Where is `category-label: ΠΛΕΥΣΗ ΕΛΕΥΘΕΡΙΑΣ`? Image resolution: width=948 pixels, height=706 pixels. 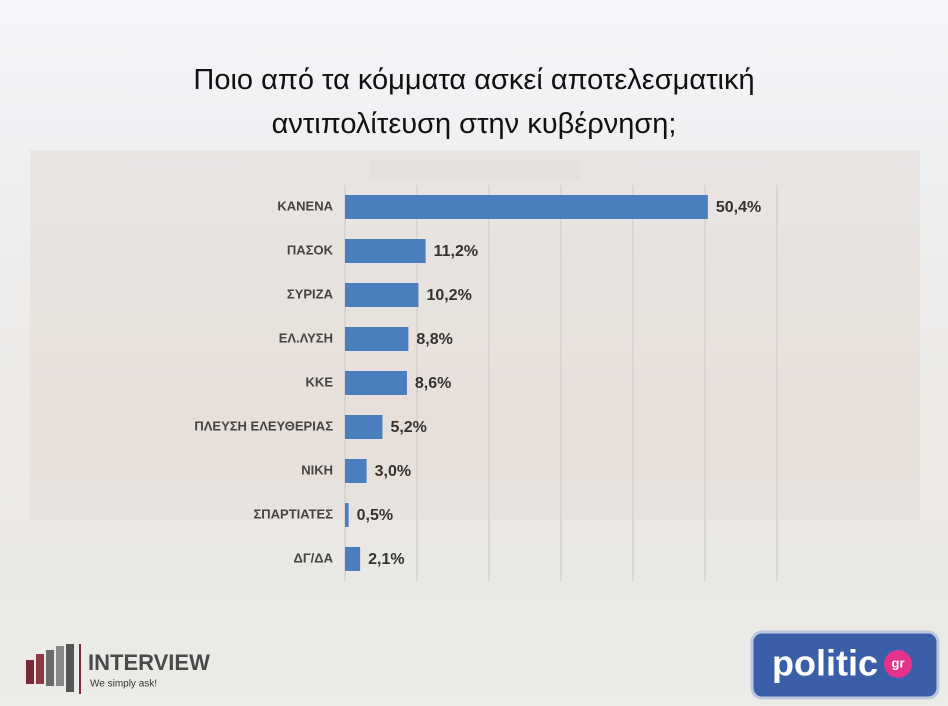 category-label: ΠΛΕΥΣΗ ΕΛΕΥΘΕΡΙΑΣ is located at coordinates (263, 425).